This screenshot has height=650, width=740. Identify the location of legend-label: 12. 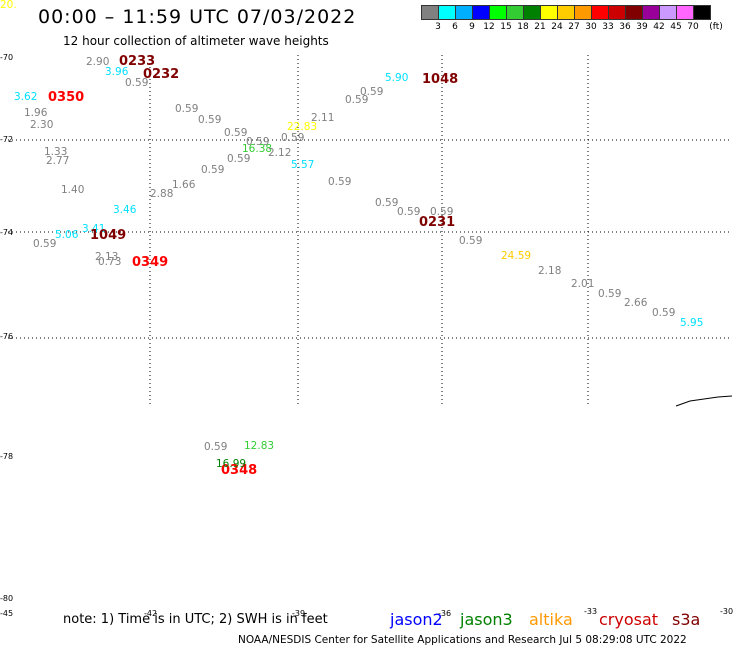
(489, 27).